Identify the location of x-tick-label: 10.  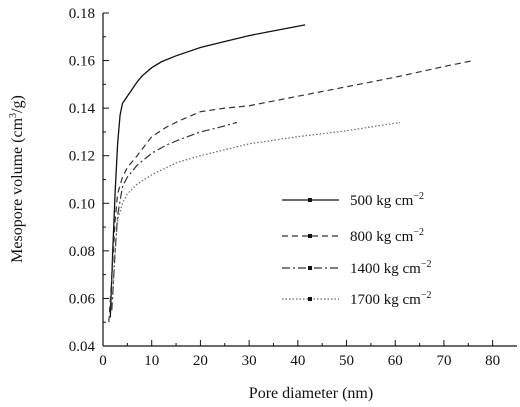
(151, 361).